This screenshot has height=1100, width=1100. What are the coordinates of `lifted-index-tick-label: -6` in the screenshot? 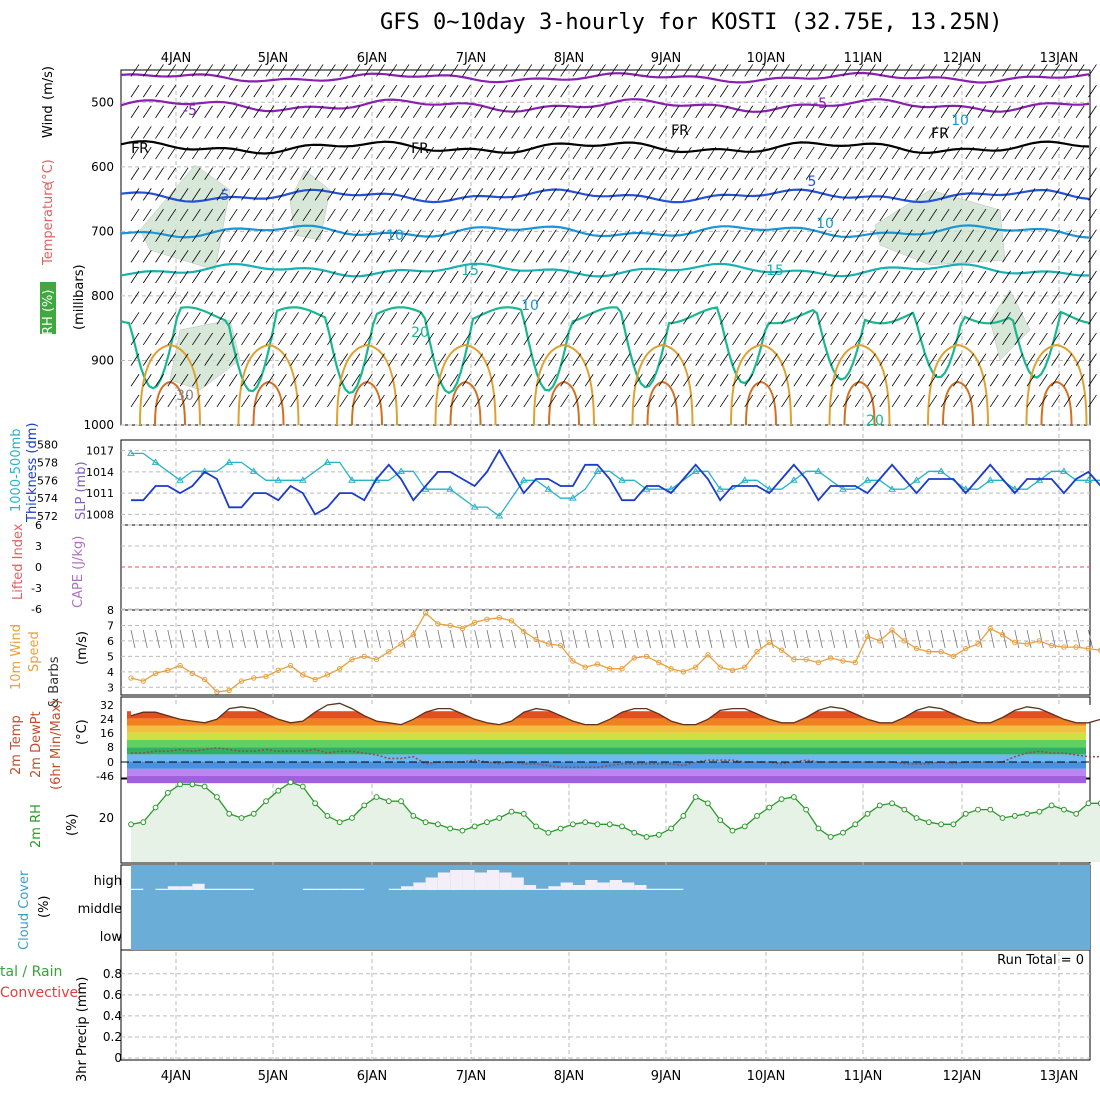 It's located at (36, 609).